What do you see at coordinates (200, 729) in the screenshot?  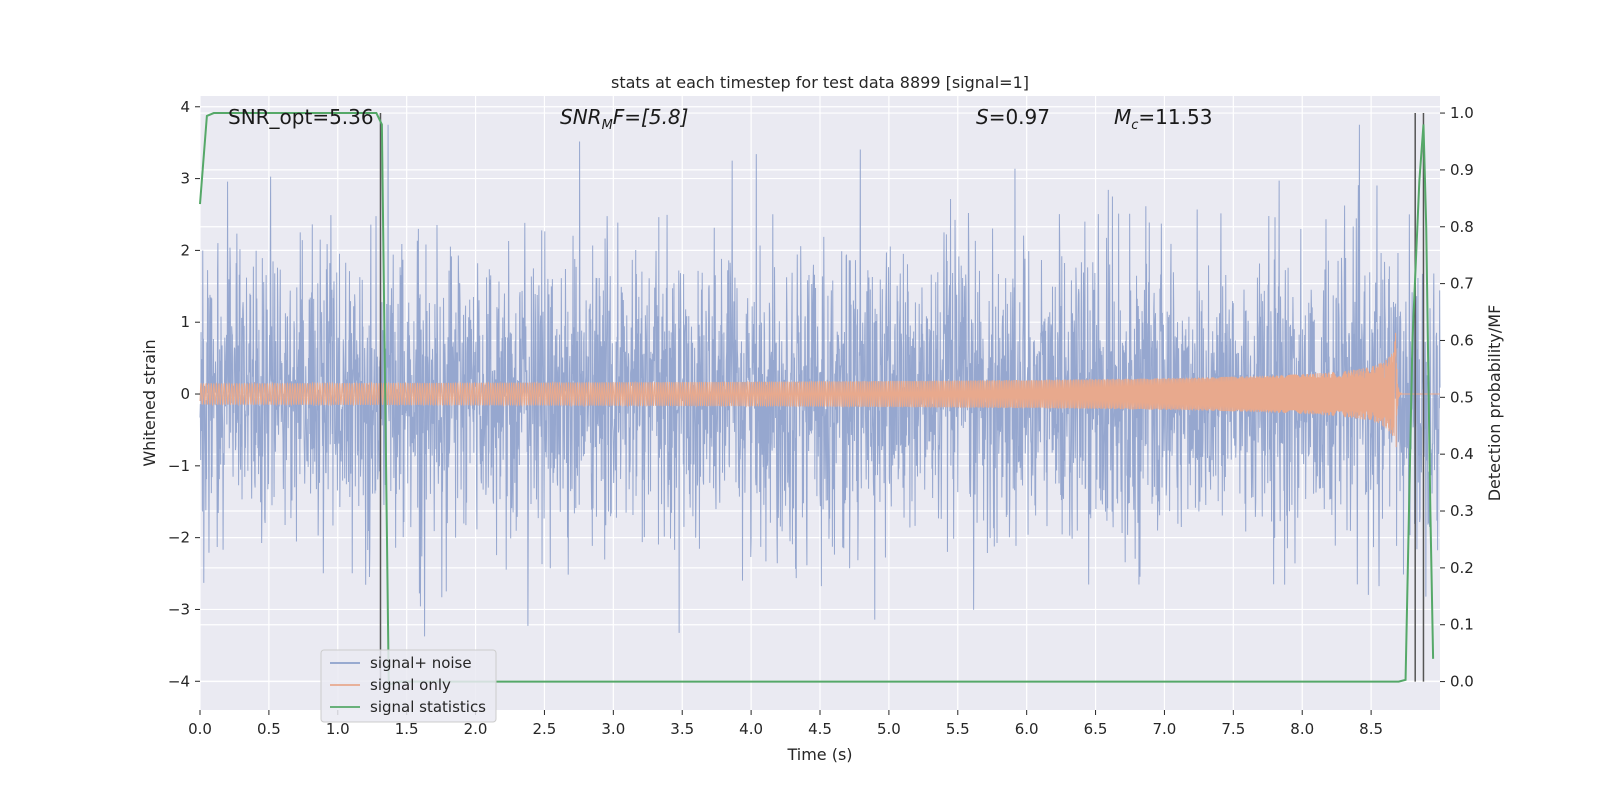 I see `x-tick-label: 0.0` at bounding box center [200, 729].